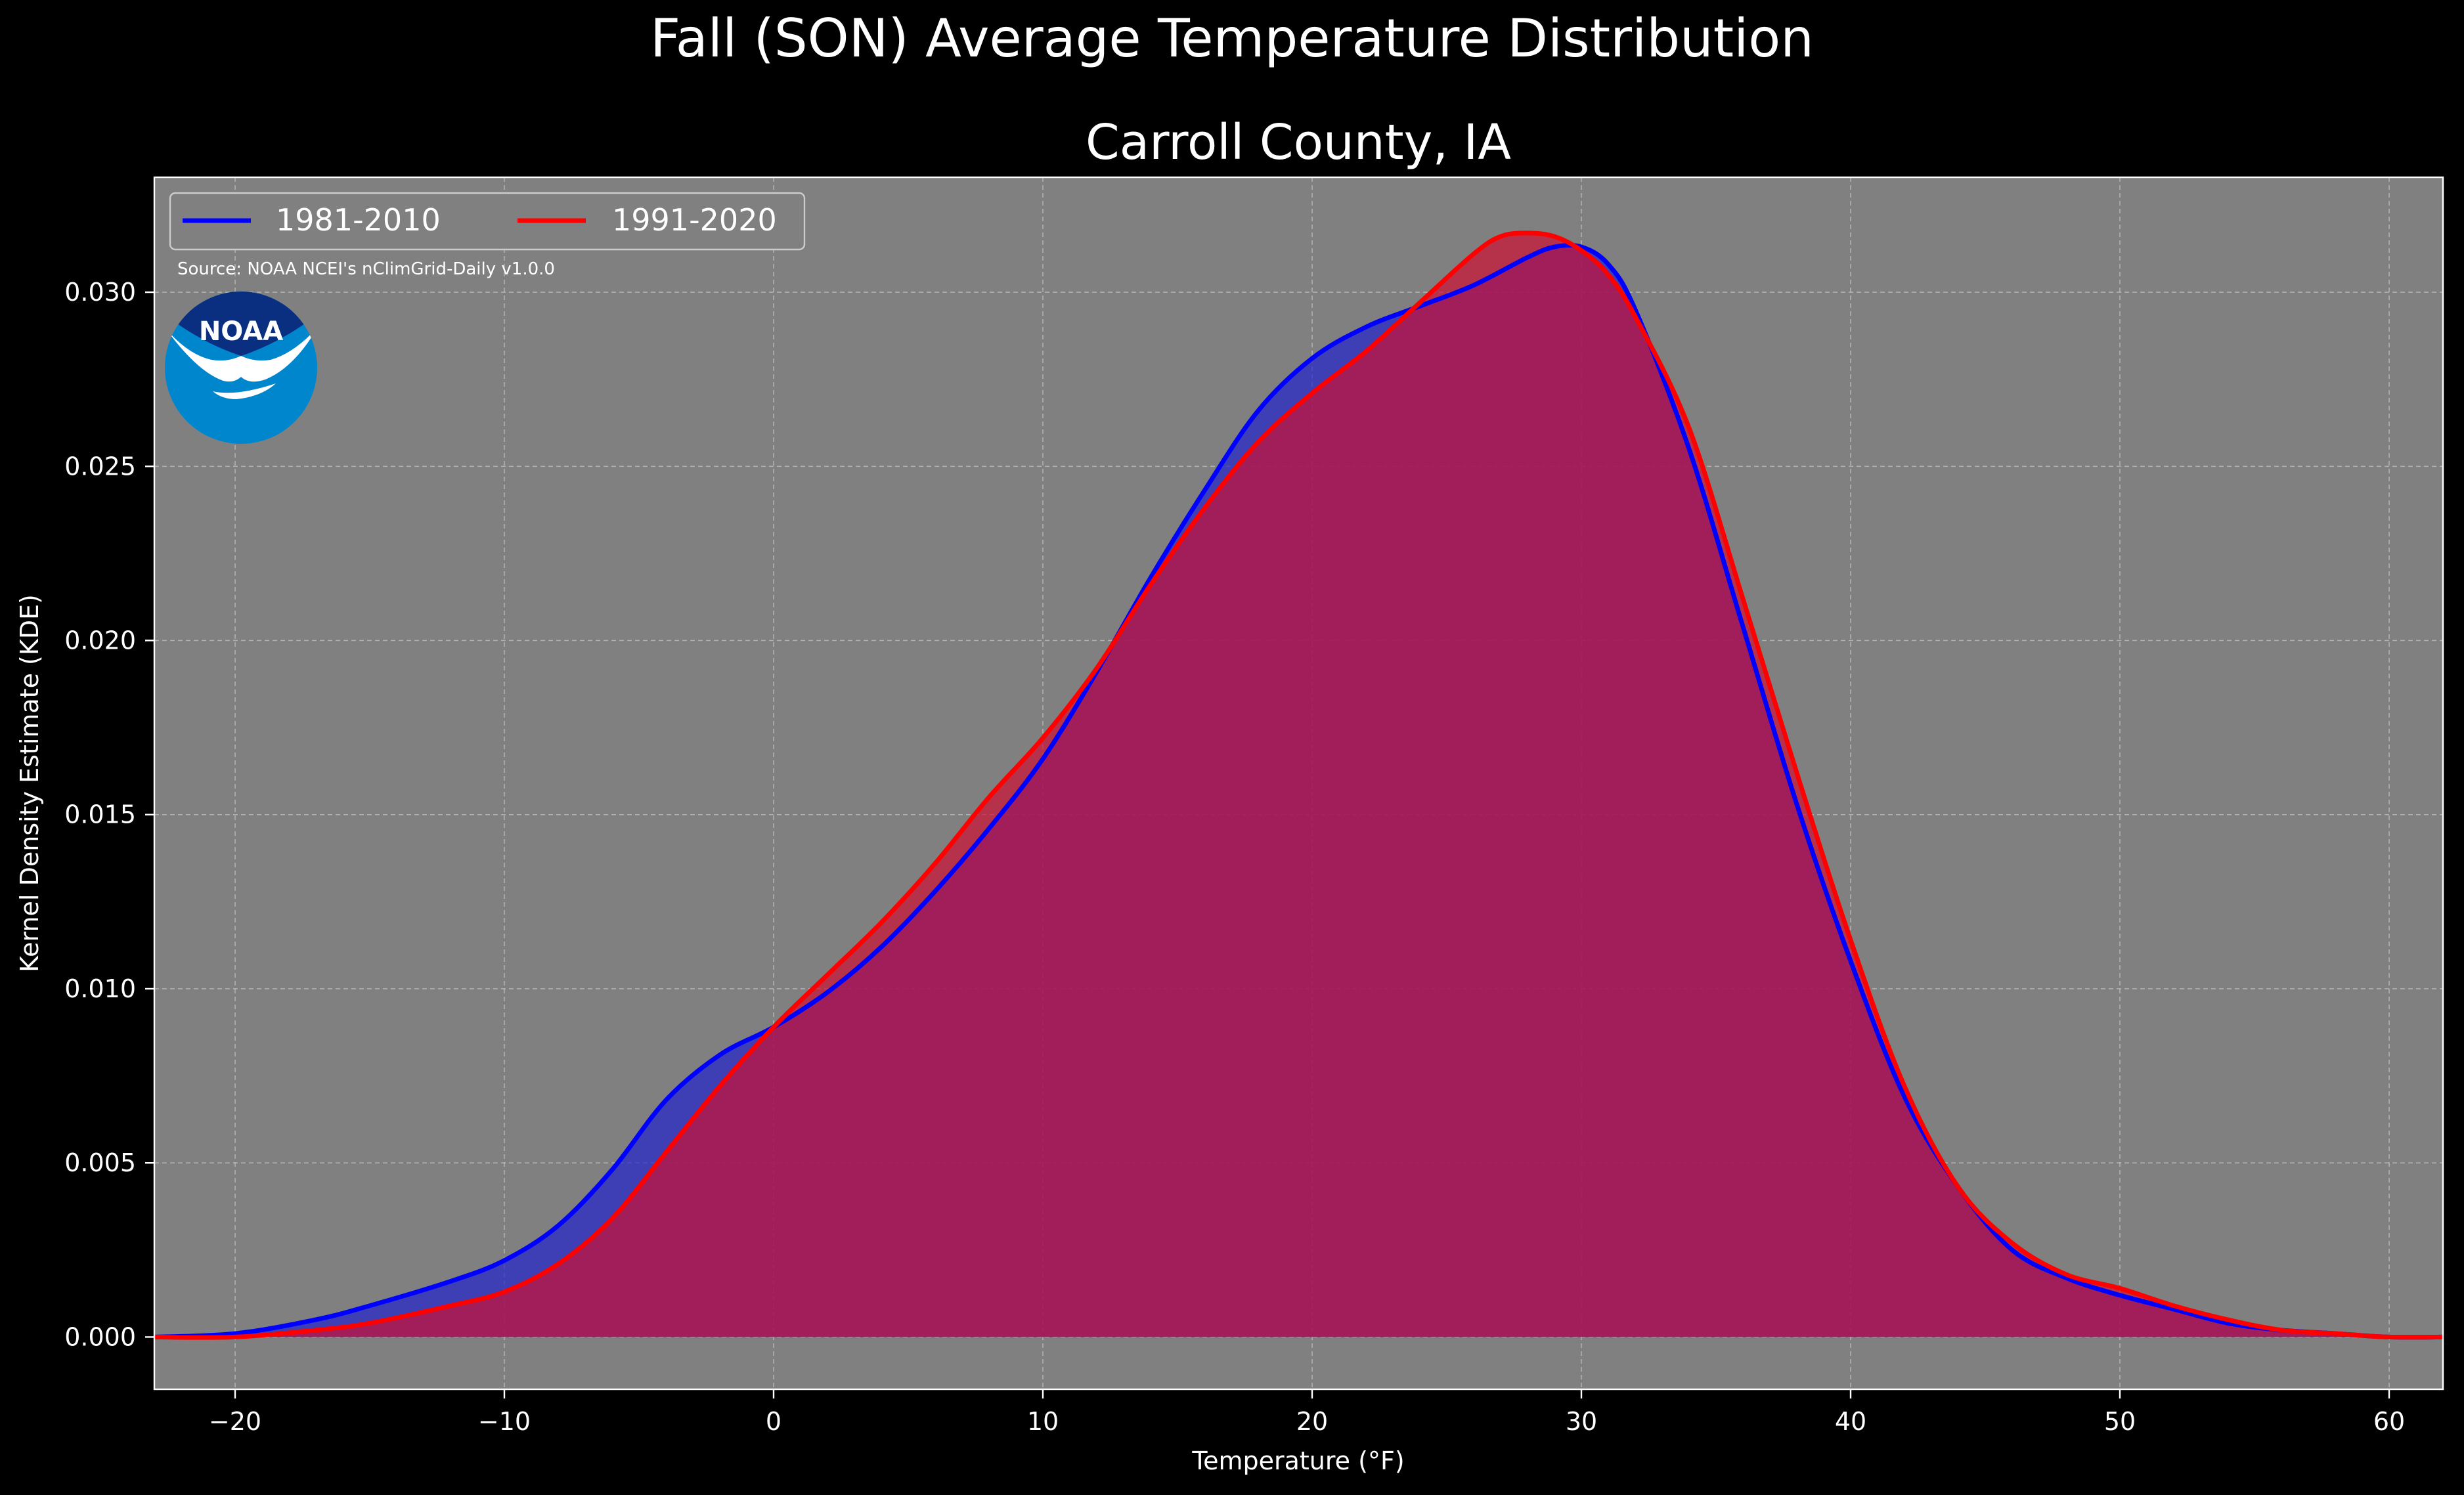  I want to click on x-tick-label: 50, so click(2120, 1421).